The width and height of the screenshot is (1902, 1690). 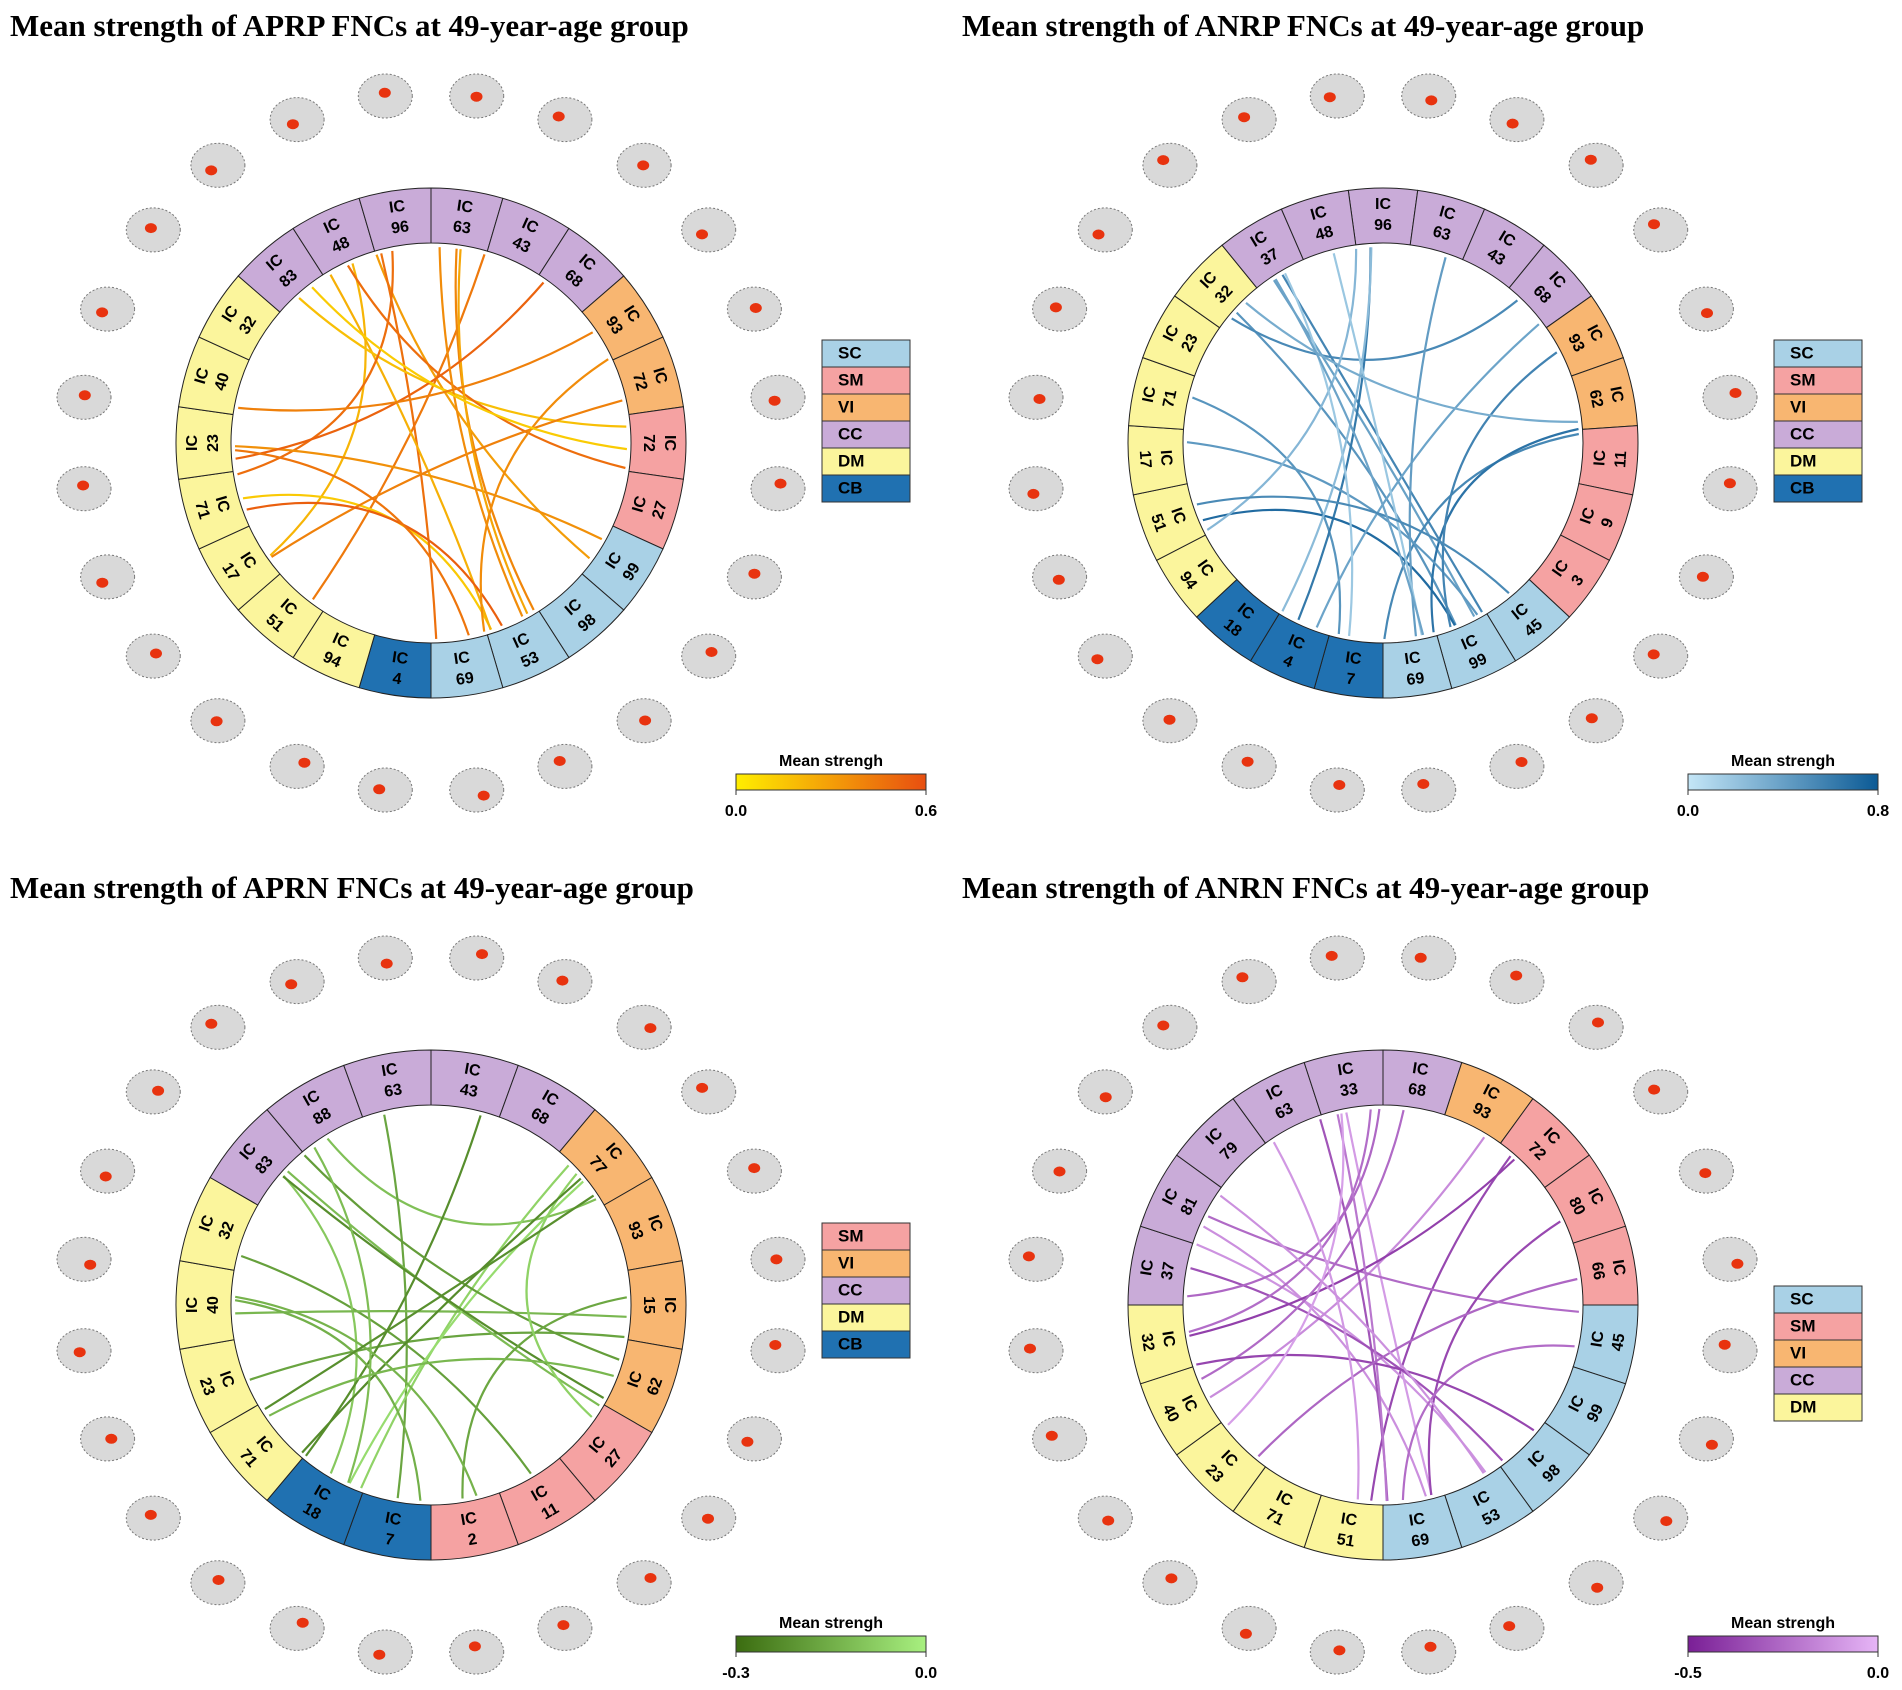 What do you see at coordinates (1350, 679) in the screenshot?
I see `segment-number: 7` at bounding box center [1350, 679].